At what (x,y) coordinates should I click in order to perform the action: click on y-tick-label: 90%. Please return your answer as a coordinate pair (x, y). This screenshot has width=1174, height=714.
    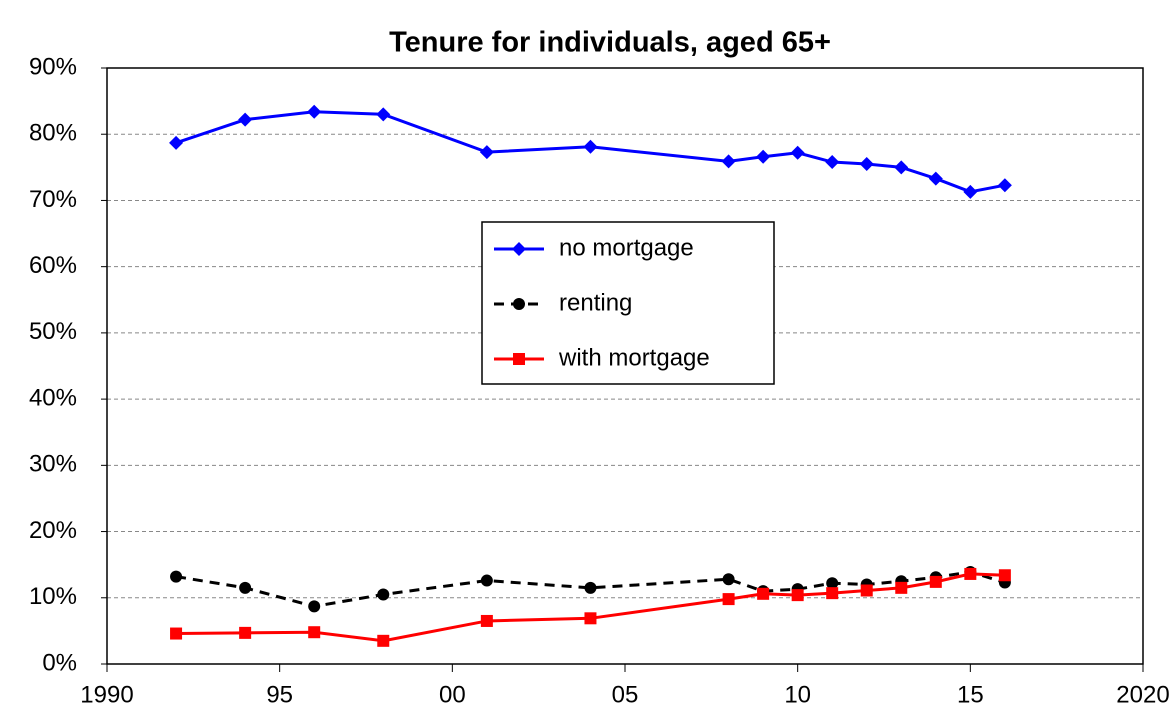
    Looking at the image, I should click on (53, 66).